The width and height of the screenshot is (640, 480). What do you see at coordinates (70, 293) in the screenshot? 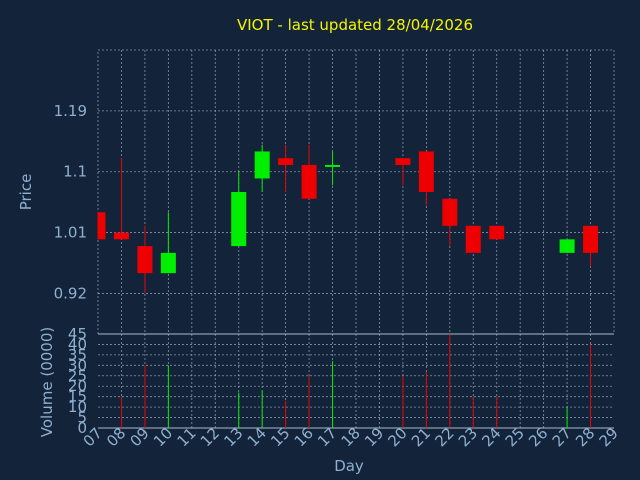
I see `price-tick-label: 0.92` at bounding box center [70, 293].